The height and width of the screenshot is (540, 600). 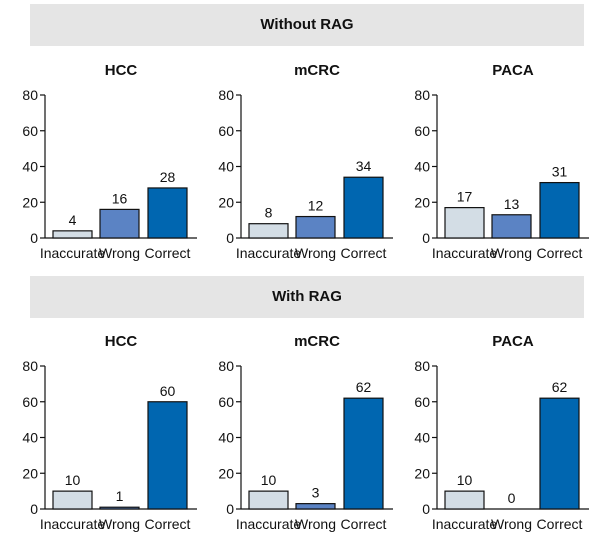 I want to click on y-tick-label-with-rag-mcrc-20: 20, so click(x=226, y=473).